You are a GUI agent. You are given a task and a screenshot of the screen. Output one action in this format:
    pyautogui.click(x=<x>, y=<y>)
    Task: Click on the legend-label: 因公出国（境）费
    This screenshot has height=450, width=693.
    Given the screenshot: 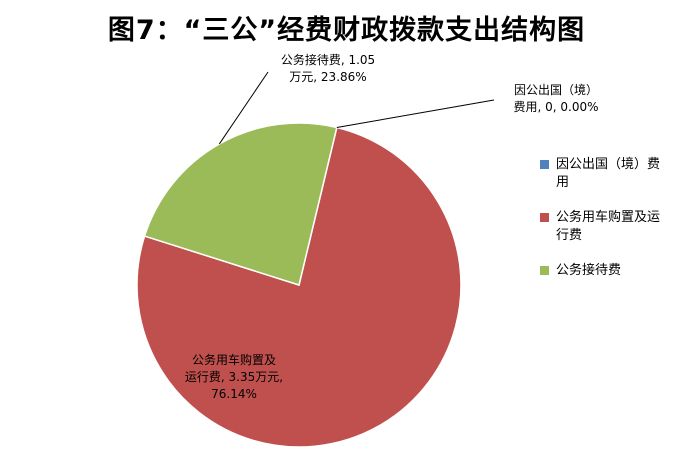 What is the action you would take?
    pyautogui.click(x=608, y=164)
    